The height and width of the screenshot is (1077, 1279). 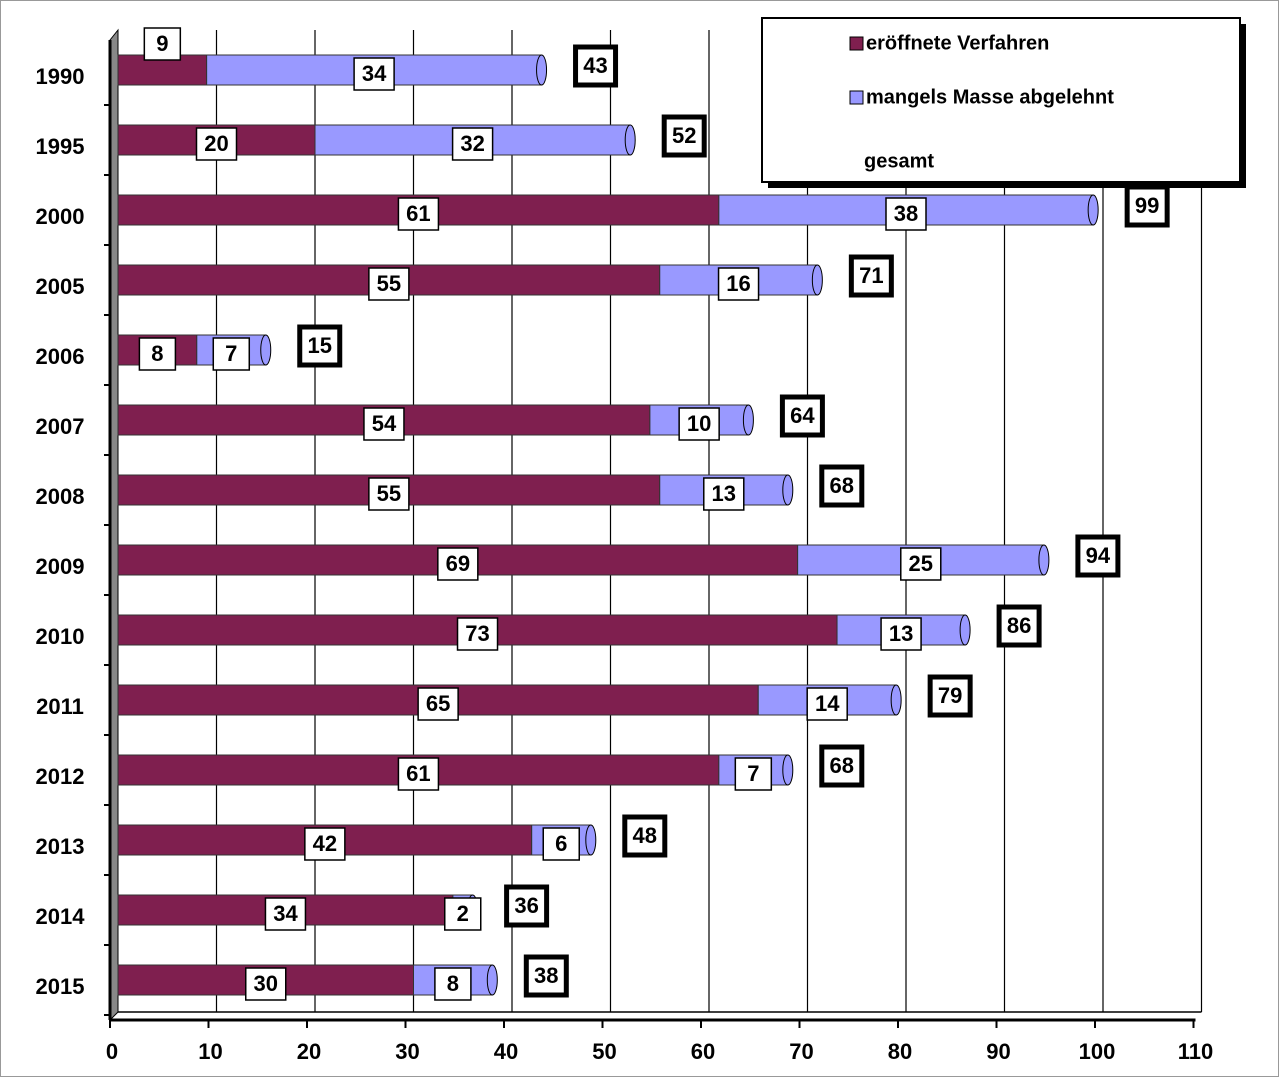 I want to click on total-label: 79, so click(x=950, y=695).